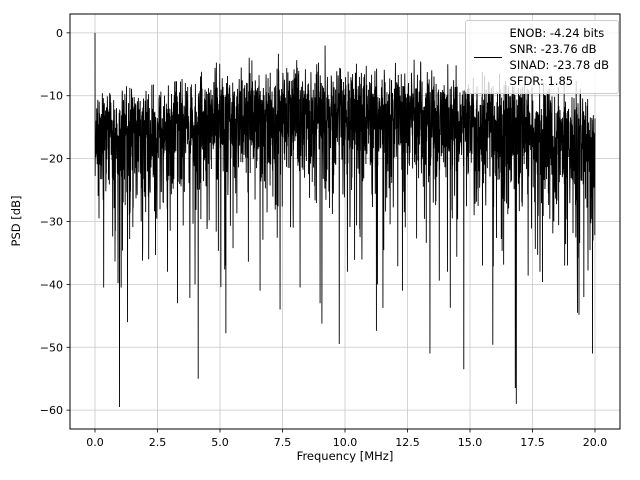  I want to click on x-tick-label: 2.5, so click(158, 442).